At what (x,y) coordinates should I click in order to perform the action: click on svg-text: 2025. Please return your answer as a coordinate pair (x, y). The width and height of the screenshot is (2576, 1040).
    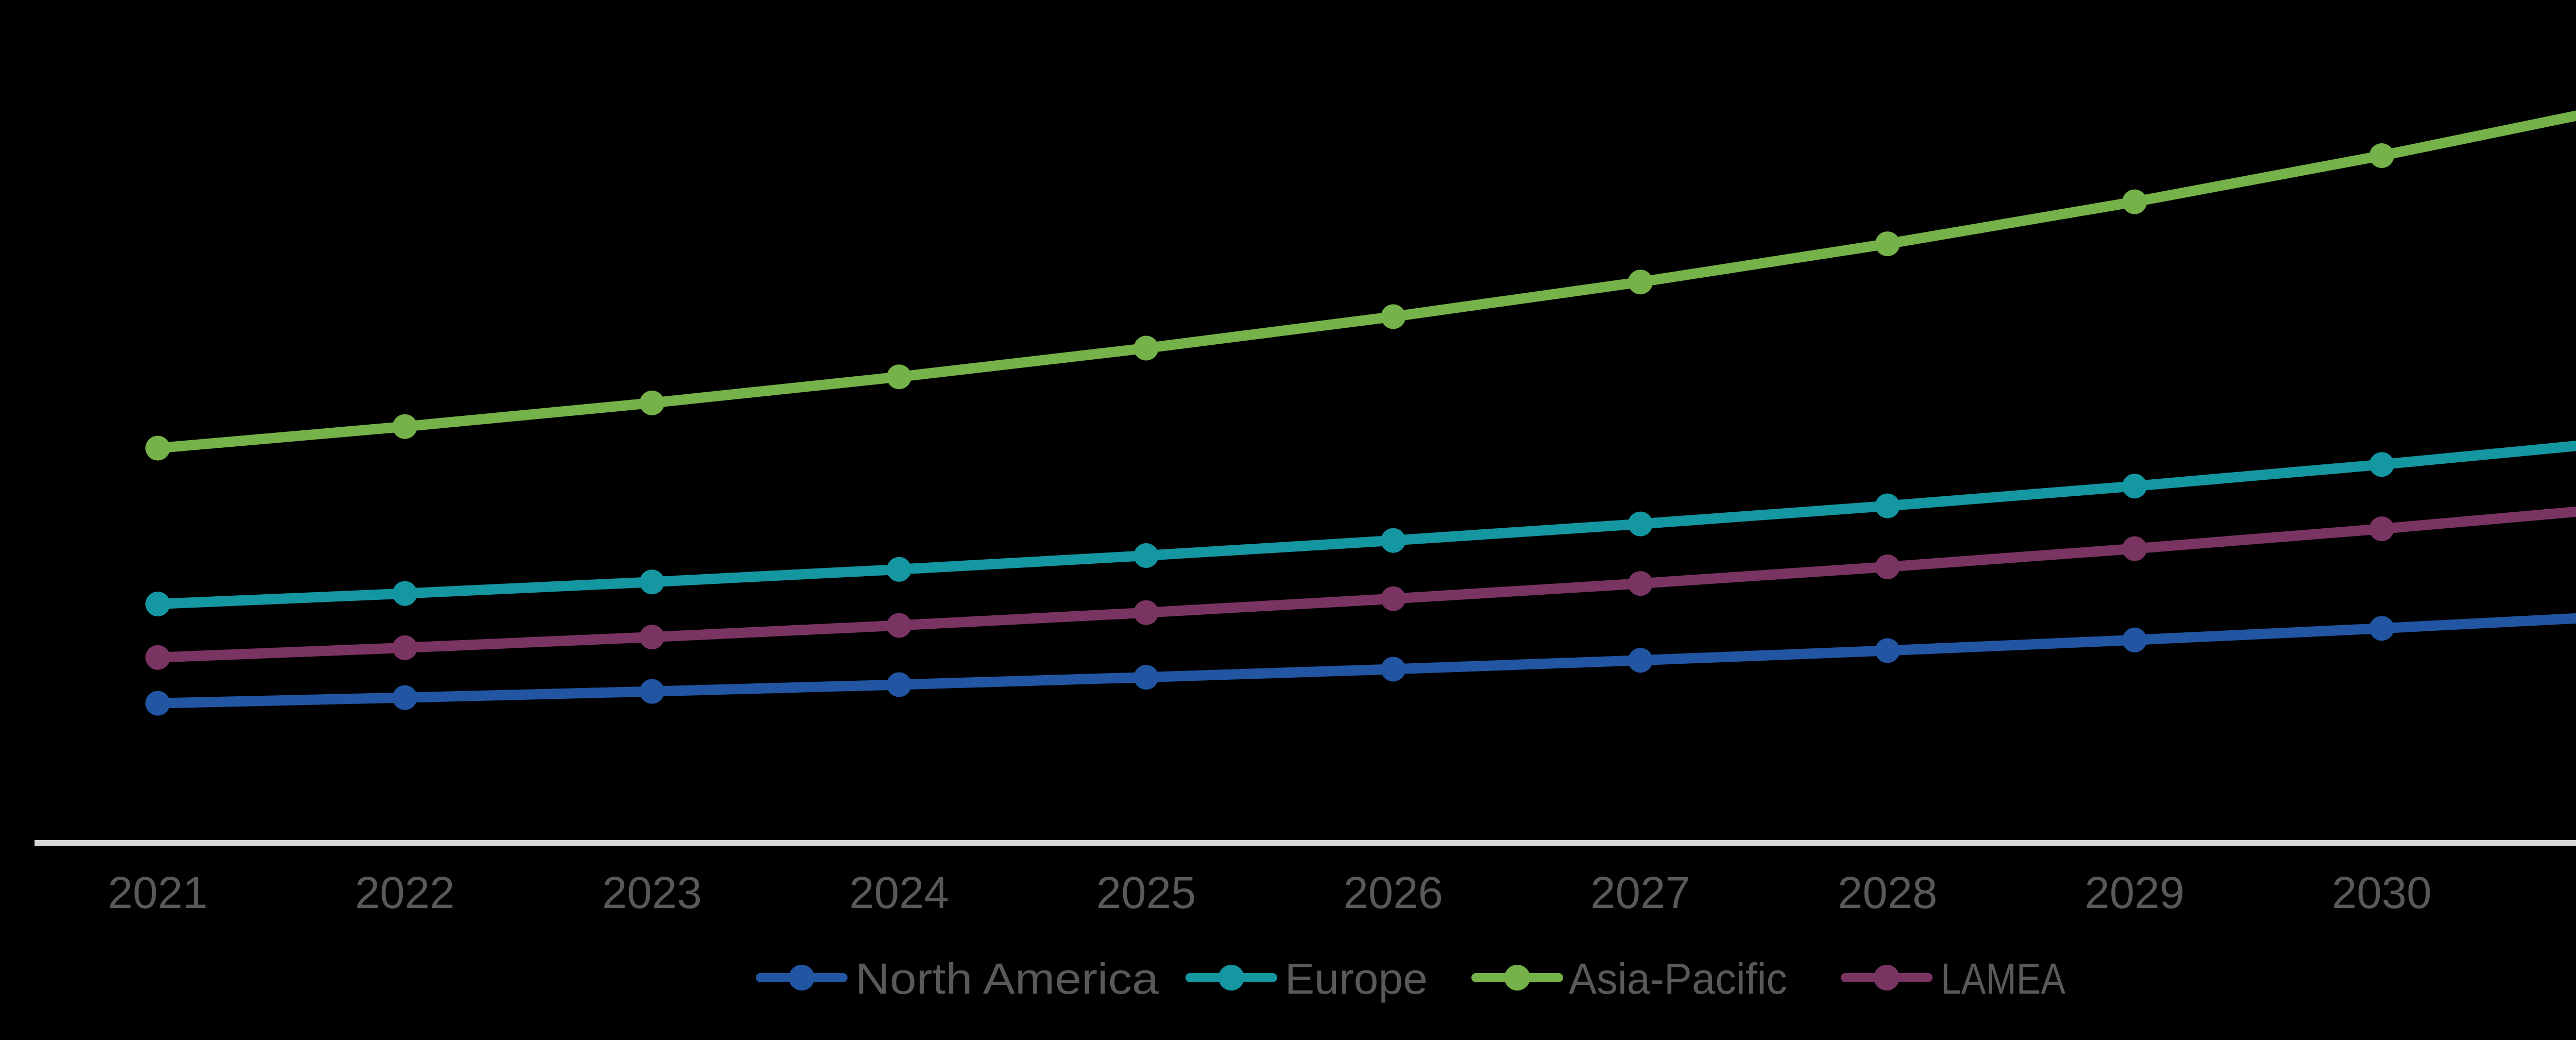
    Looking at the image, I should click on (1146, 893).